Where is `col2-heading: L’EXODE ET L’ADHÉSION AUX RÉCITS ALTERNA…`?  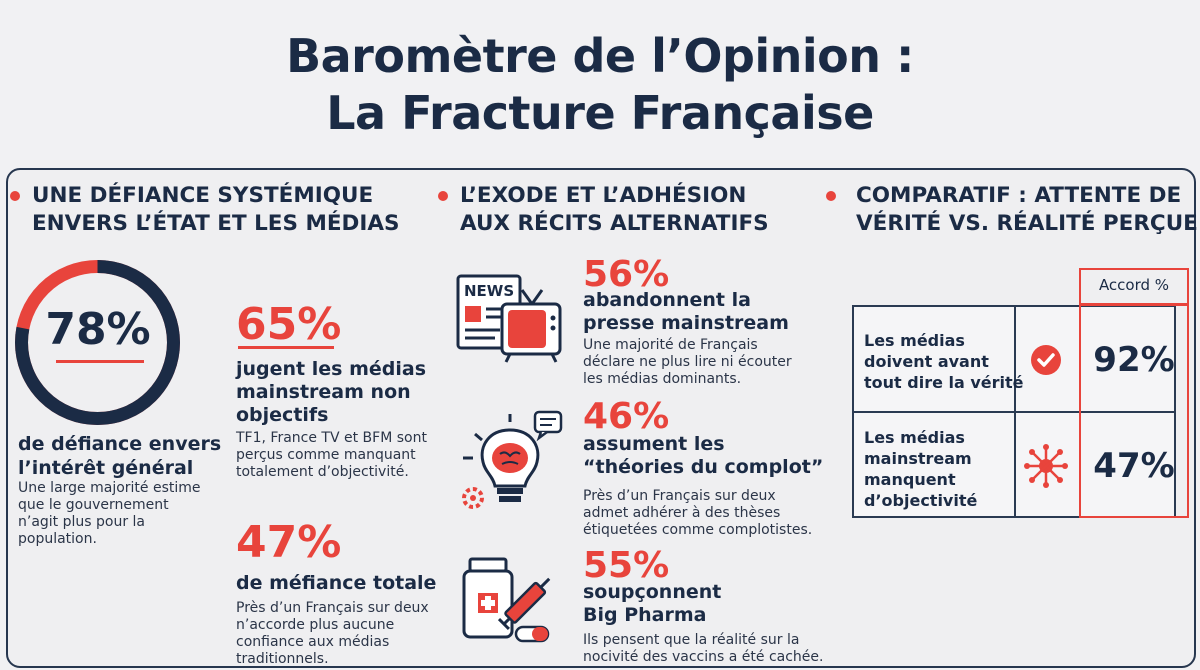 col2-heading: L’EXODE ET L’ADHÉSION AUX RÉCITS ALTERNA… is located at coordinates (603, 210).